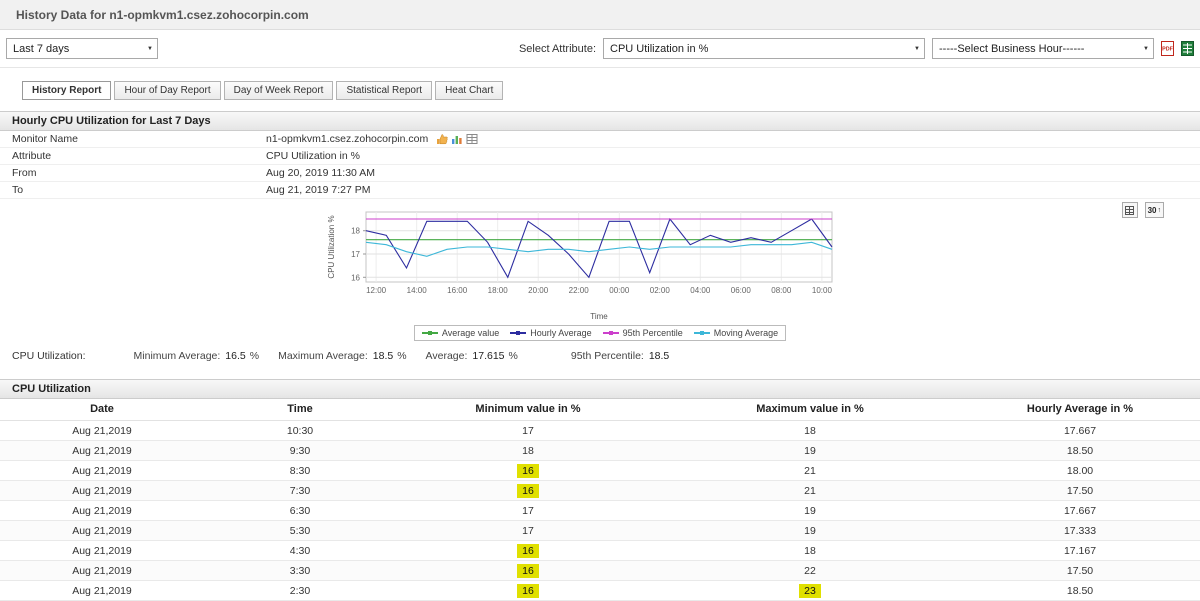  I want to click on grid-icon, so click(1130, 210).